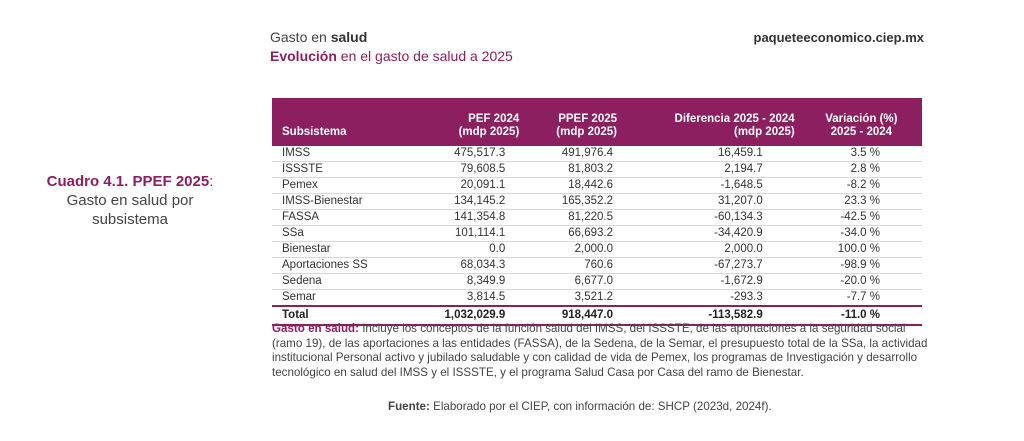 The image size is (1024, 441). What do you see at coordinates (494, 119) in the screenshot?
I see `col-header-line: PEF 2024` at bounding box center [494, 119].